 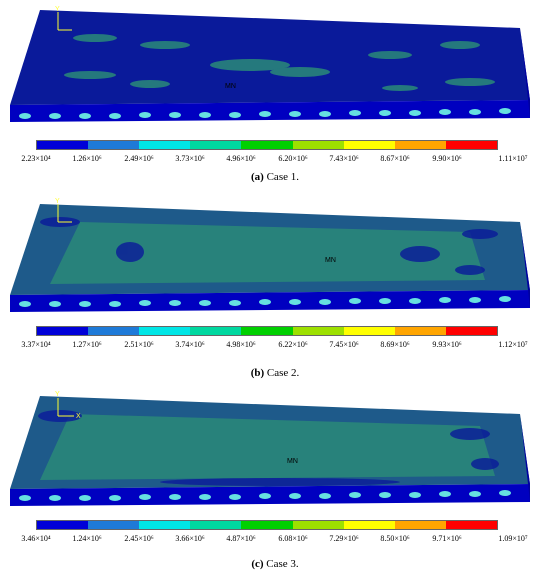 What do you see at coordinates (282, 373) in the screenshot?
I see `caption-text: Case 2.` at bounding box center [282, 373].